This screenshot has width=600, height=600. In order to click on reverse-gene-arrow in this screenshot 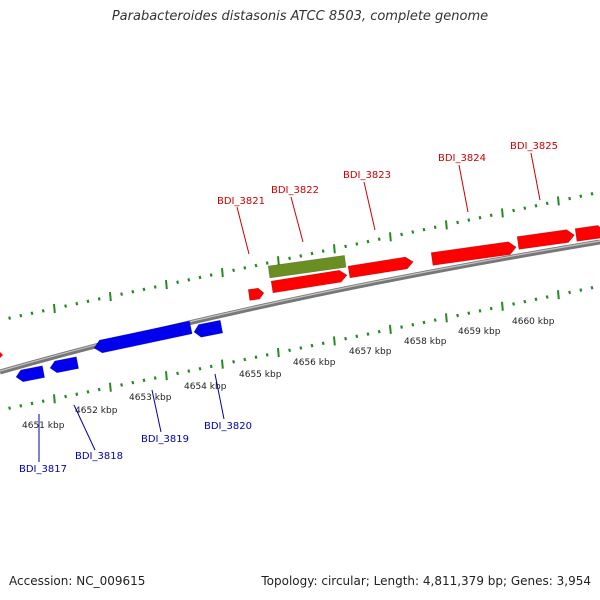, I will do `click(208, 328)`.